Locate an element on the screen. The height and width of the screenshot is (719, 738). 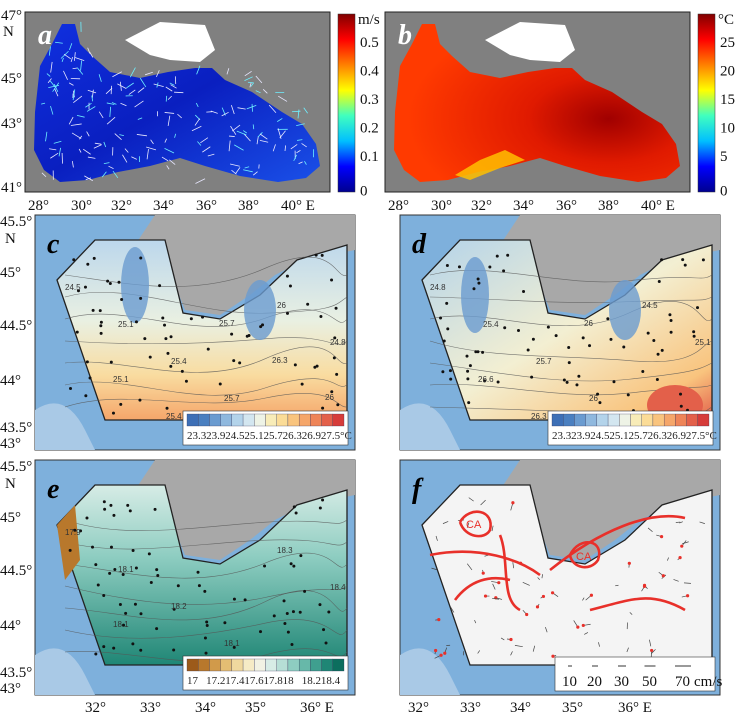
colorbar-tick-label: 25.1 is located at coordinates (618, 436).